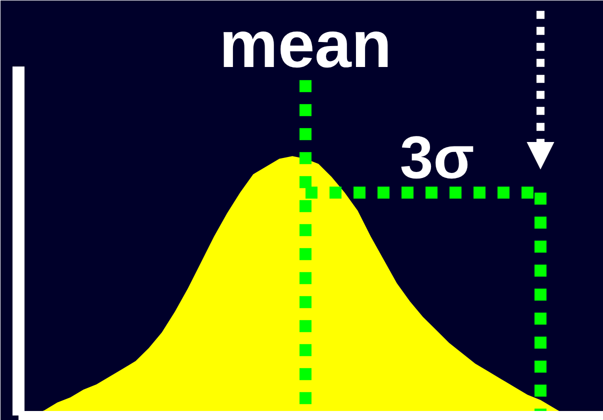 This screenshot has height=420, width=603. Describe the element at coordinates (305, 44) in the screenshot. I see `text: mean` at that location.